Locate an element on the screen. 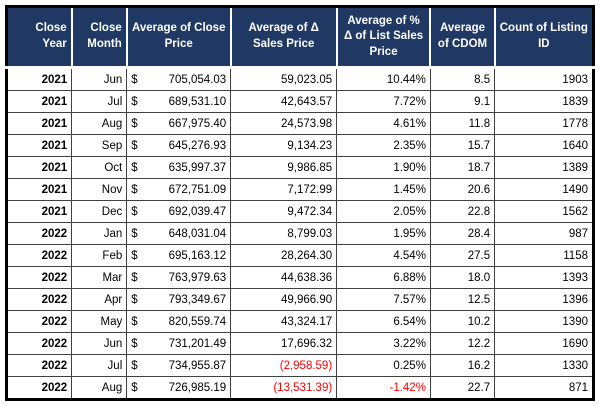 The width and height of the screenshot is (600, 406). cell-count-listing-id: 1562 is located at coordinates (544, 211).